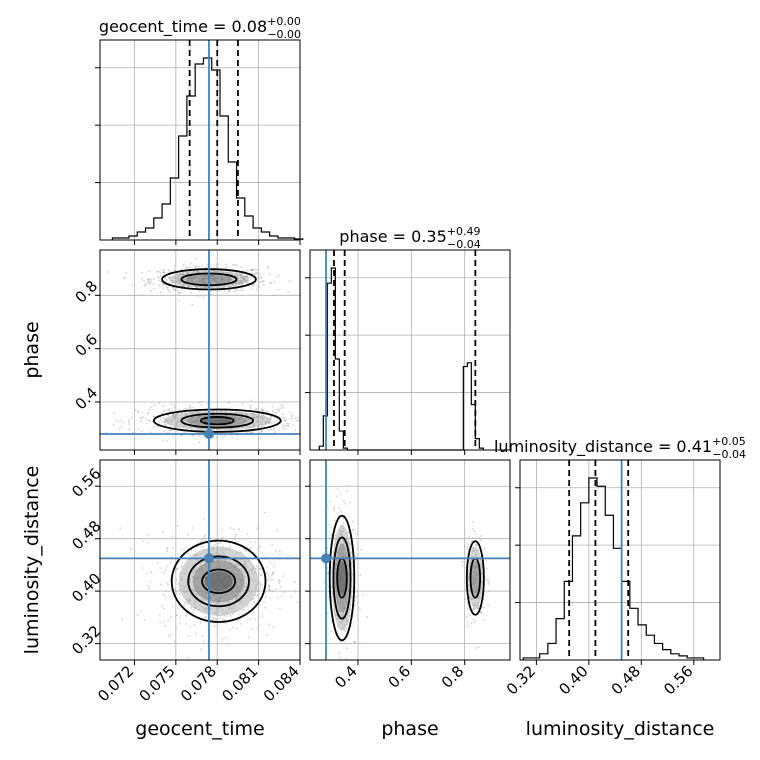  I want to click on title-sup: +0.00, so click(284, 21).